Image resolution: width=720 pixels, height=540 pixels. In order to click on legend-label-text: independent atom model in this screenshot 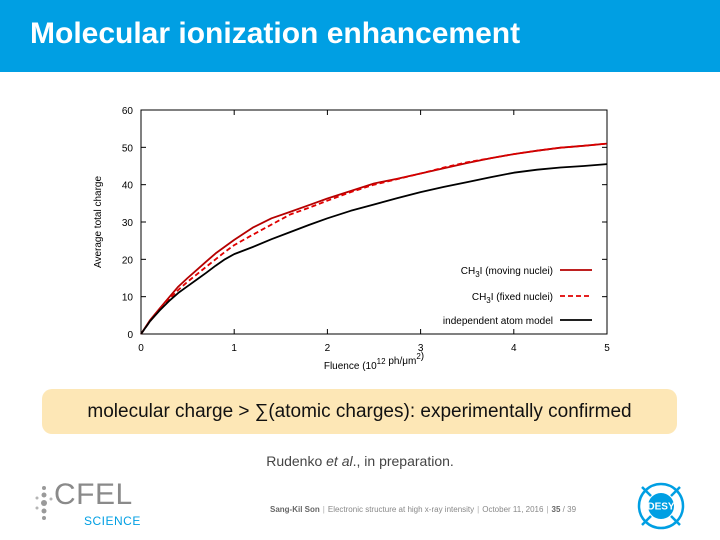, I will do `click(498, 321)`.